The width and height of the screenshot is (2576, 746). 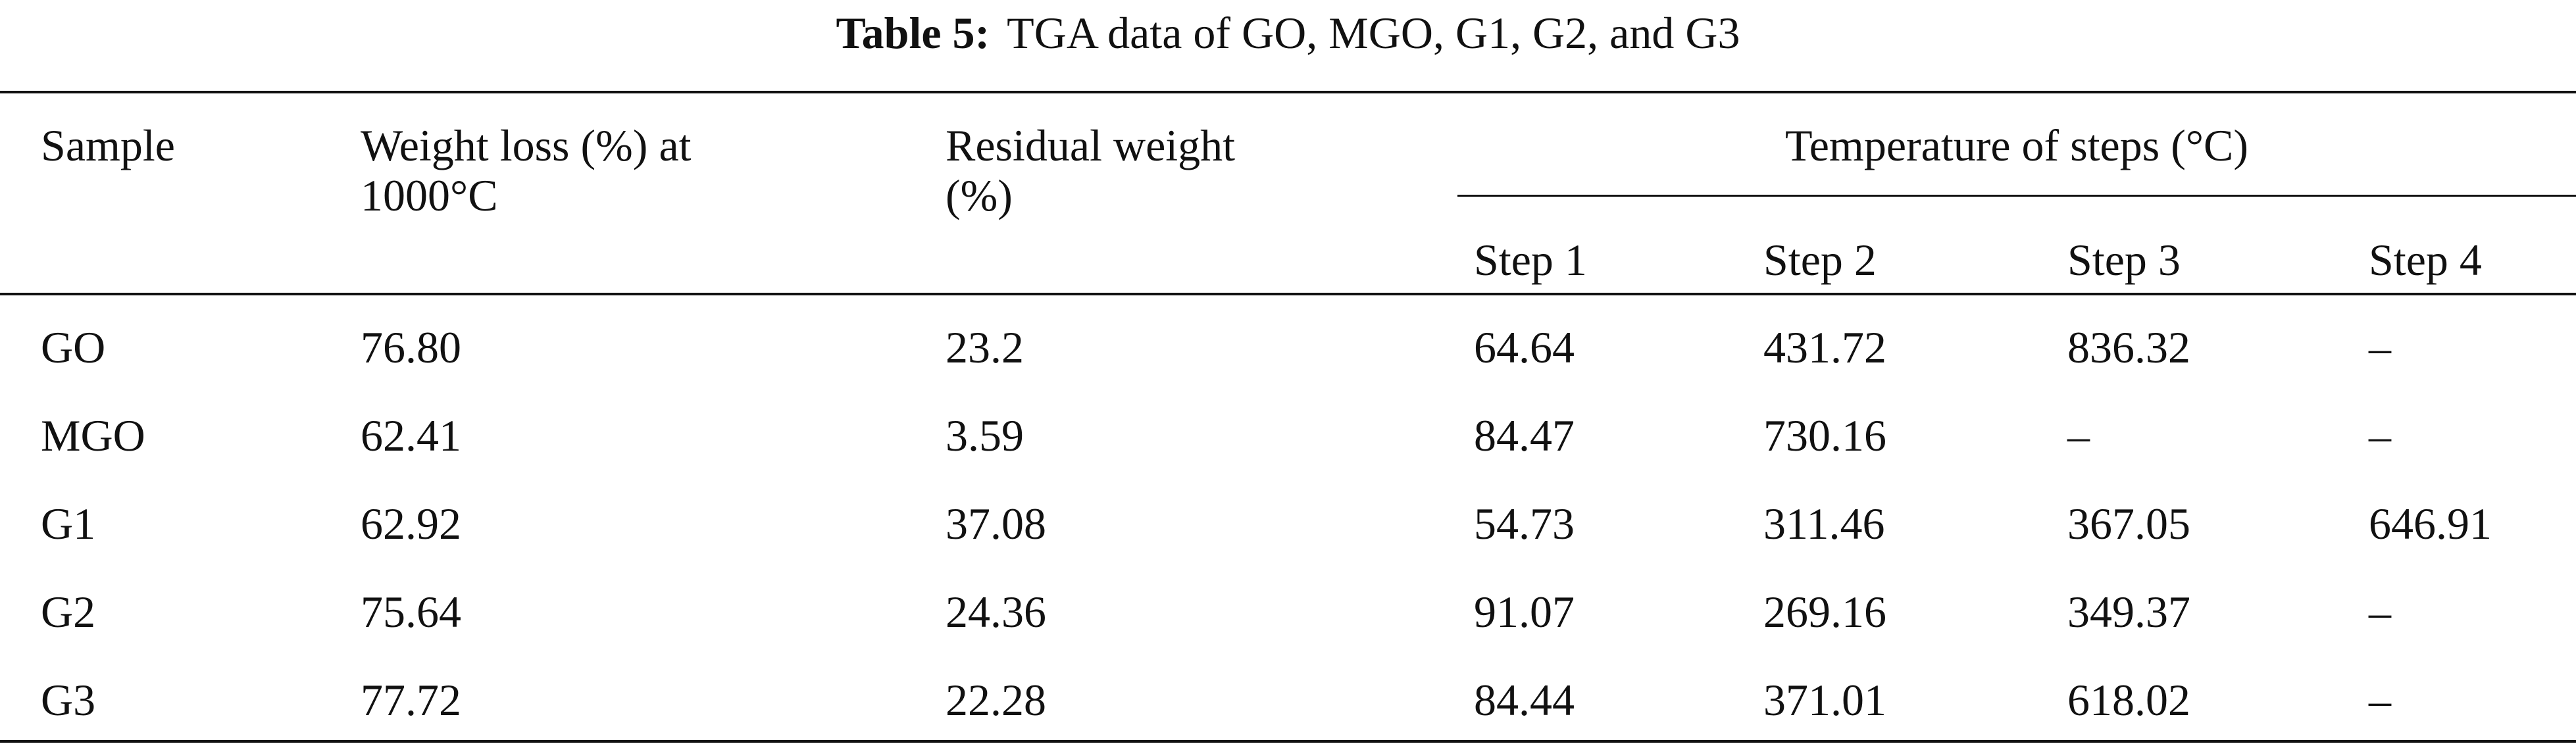 What do you see at coordinates (411, 612) in the screenshot?
I see `table-cell-weight-loss: 75.64` at bounding box center [411, 612].